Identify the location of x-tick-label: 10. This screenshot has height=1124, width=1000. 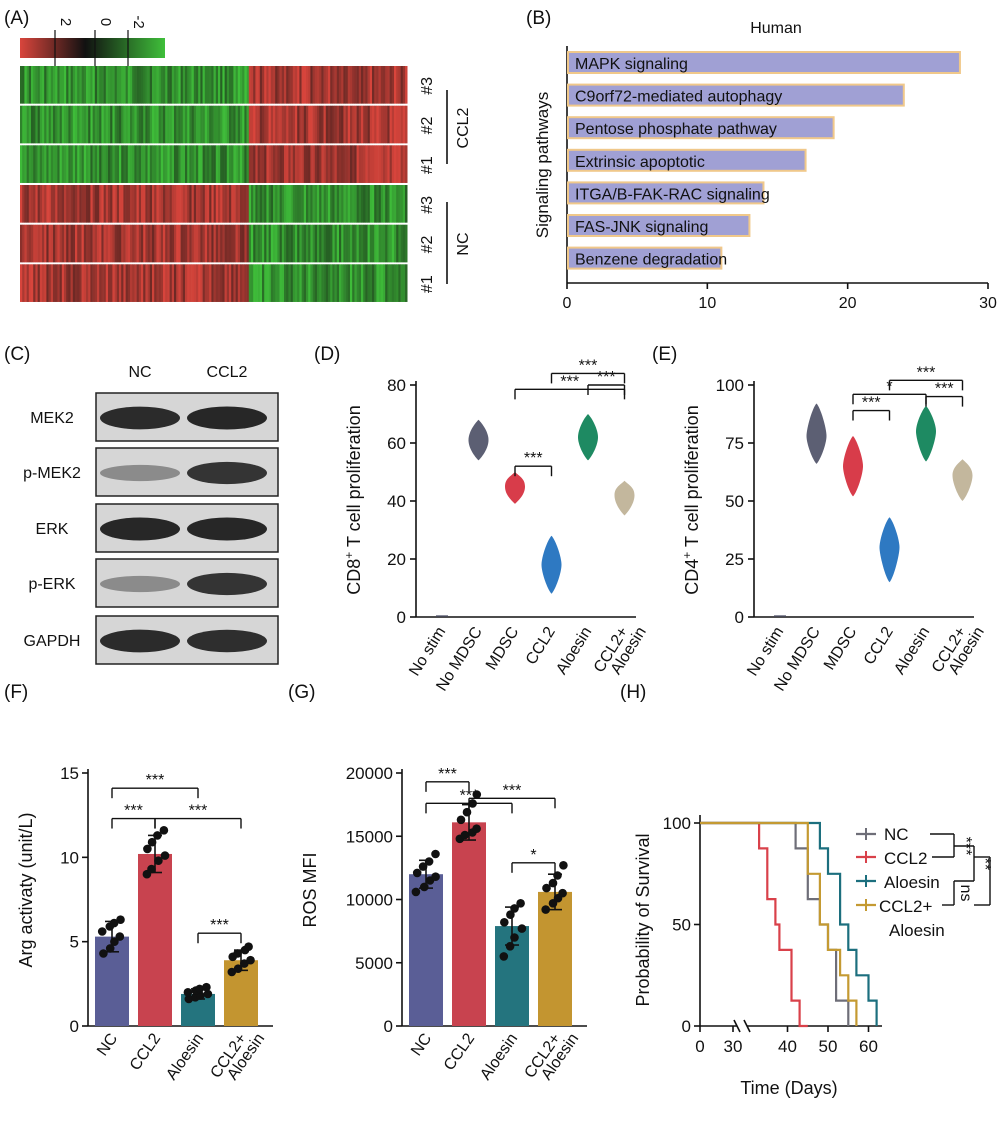
(707, 303).